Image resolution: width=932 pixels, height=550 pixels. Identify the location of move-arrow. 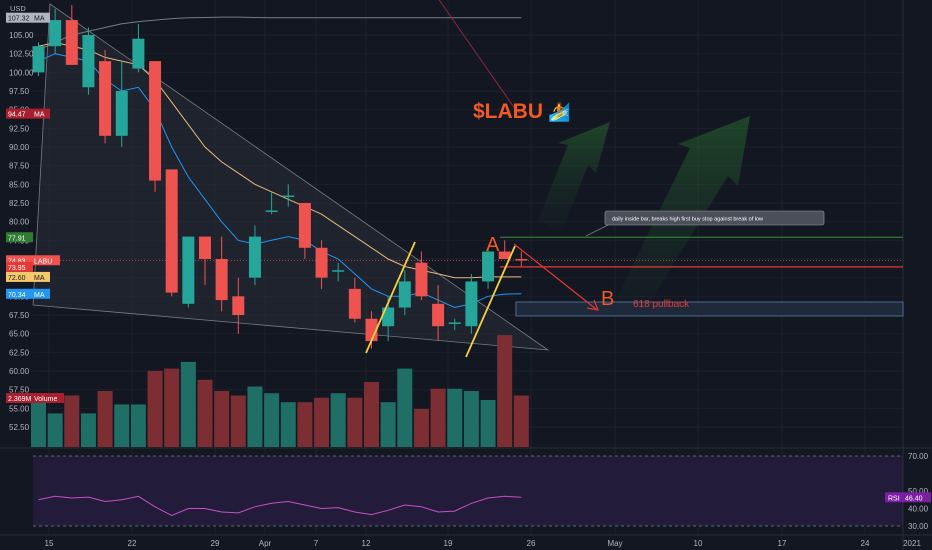
(555, 276).